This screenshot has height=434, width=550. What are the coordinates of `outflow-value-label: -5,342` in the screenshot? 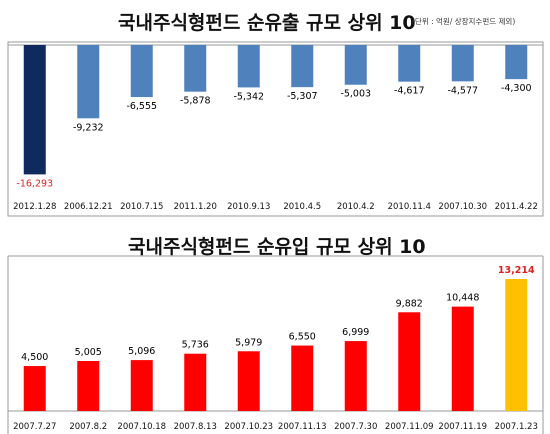 It's located at (248, 96).